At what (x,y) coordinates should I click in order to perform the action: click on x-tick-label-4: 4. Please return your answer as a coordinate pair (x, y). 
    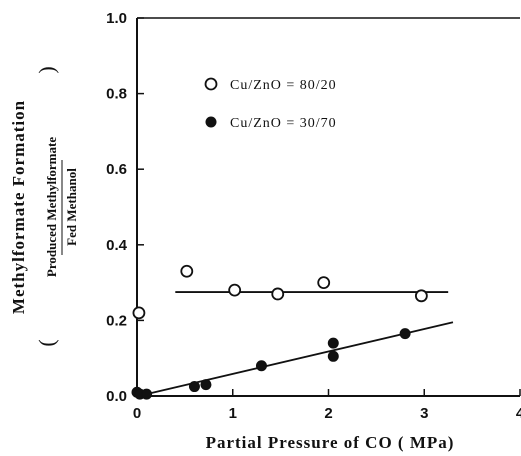
    Looking at the image, I should click on (518, 413).